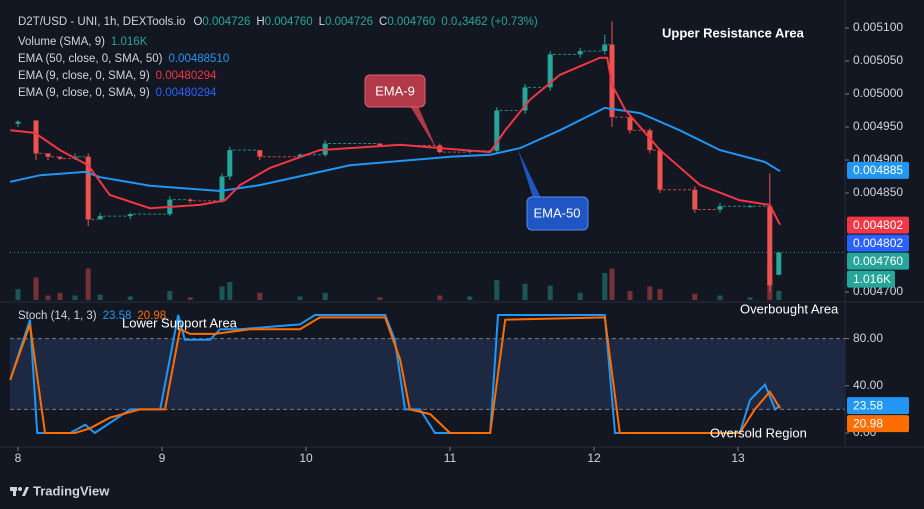  Describe the element at coordinates (71, 490) in the screenshot. I see `footer-brand: TradingView` at that location.